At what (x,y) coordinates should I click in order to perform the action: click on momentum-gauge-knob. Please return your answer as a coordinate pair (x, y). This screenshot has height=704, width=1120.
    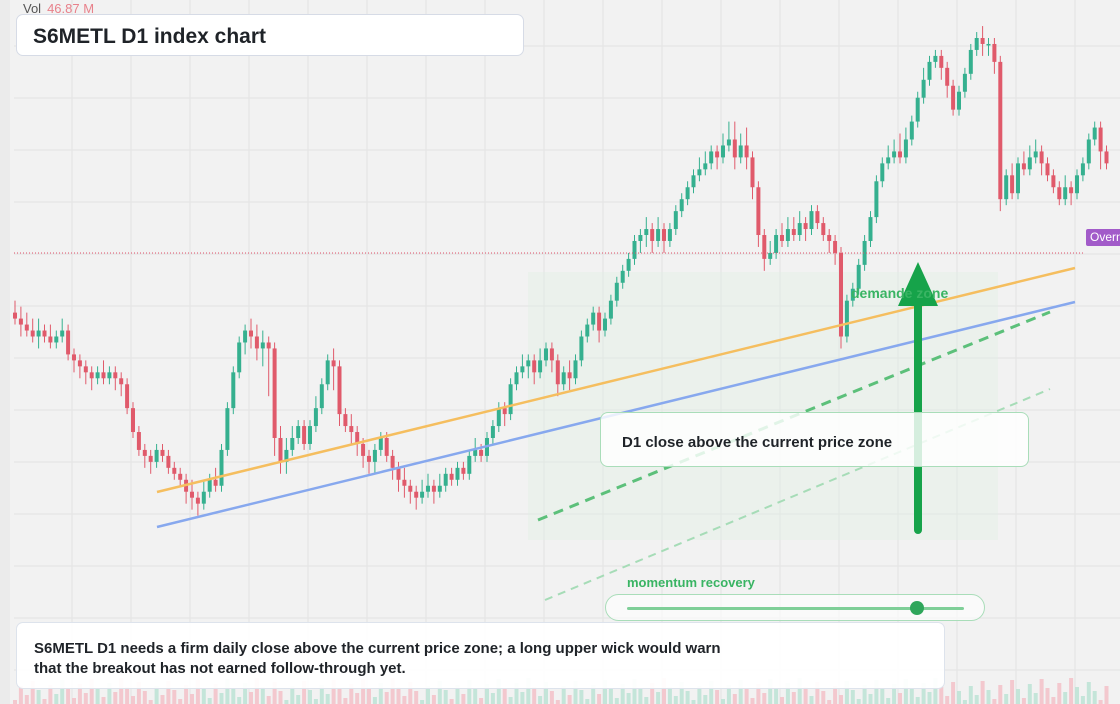
    Looking at the image, I should click on (916, 608).